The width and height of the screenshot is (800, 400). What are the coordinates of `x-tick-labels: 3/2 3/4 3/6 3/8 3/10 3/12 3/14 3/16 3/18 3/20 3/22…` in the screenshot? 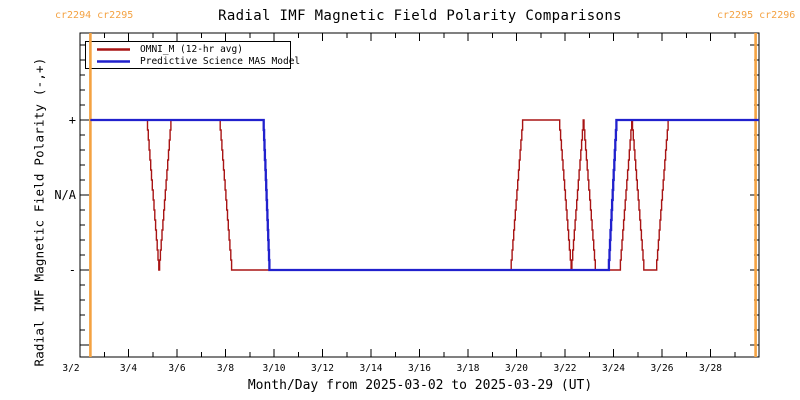 It's located at (392, 368).